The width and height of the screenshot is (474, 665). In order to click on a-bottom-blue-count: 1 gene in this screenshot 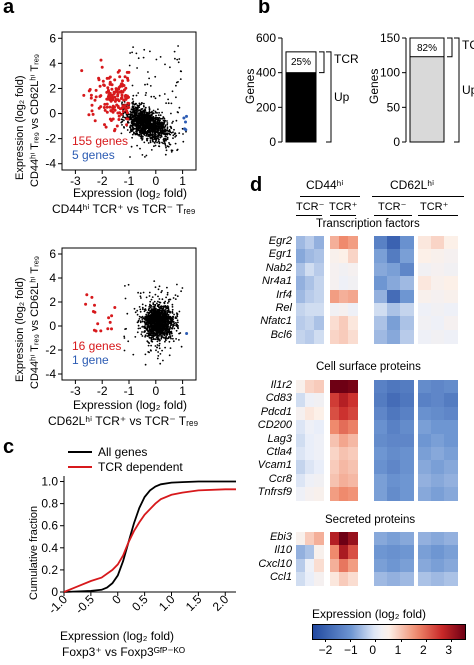, I will do `click(90, 360)`.